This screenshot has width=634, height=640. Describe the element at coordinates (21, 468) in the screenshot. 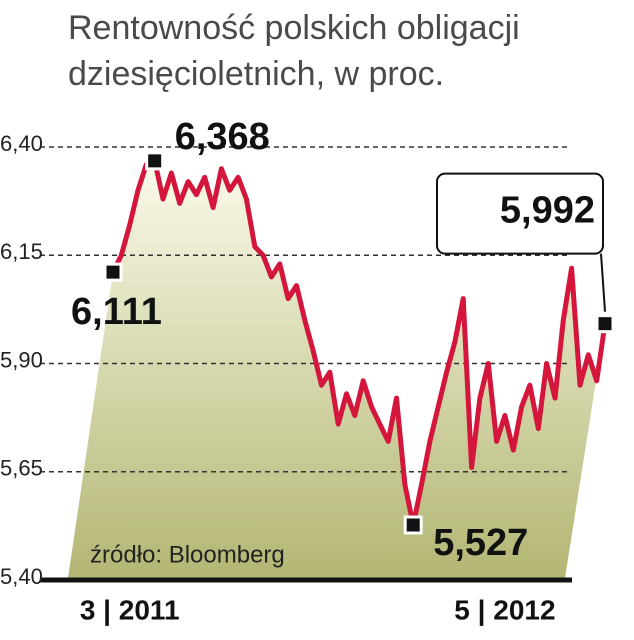

I see `y-tick-label: 5,65` at that location.